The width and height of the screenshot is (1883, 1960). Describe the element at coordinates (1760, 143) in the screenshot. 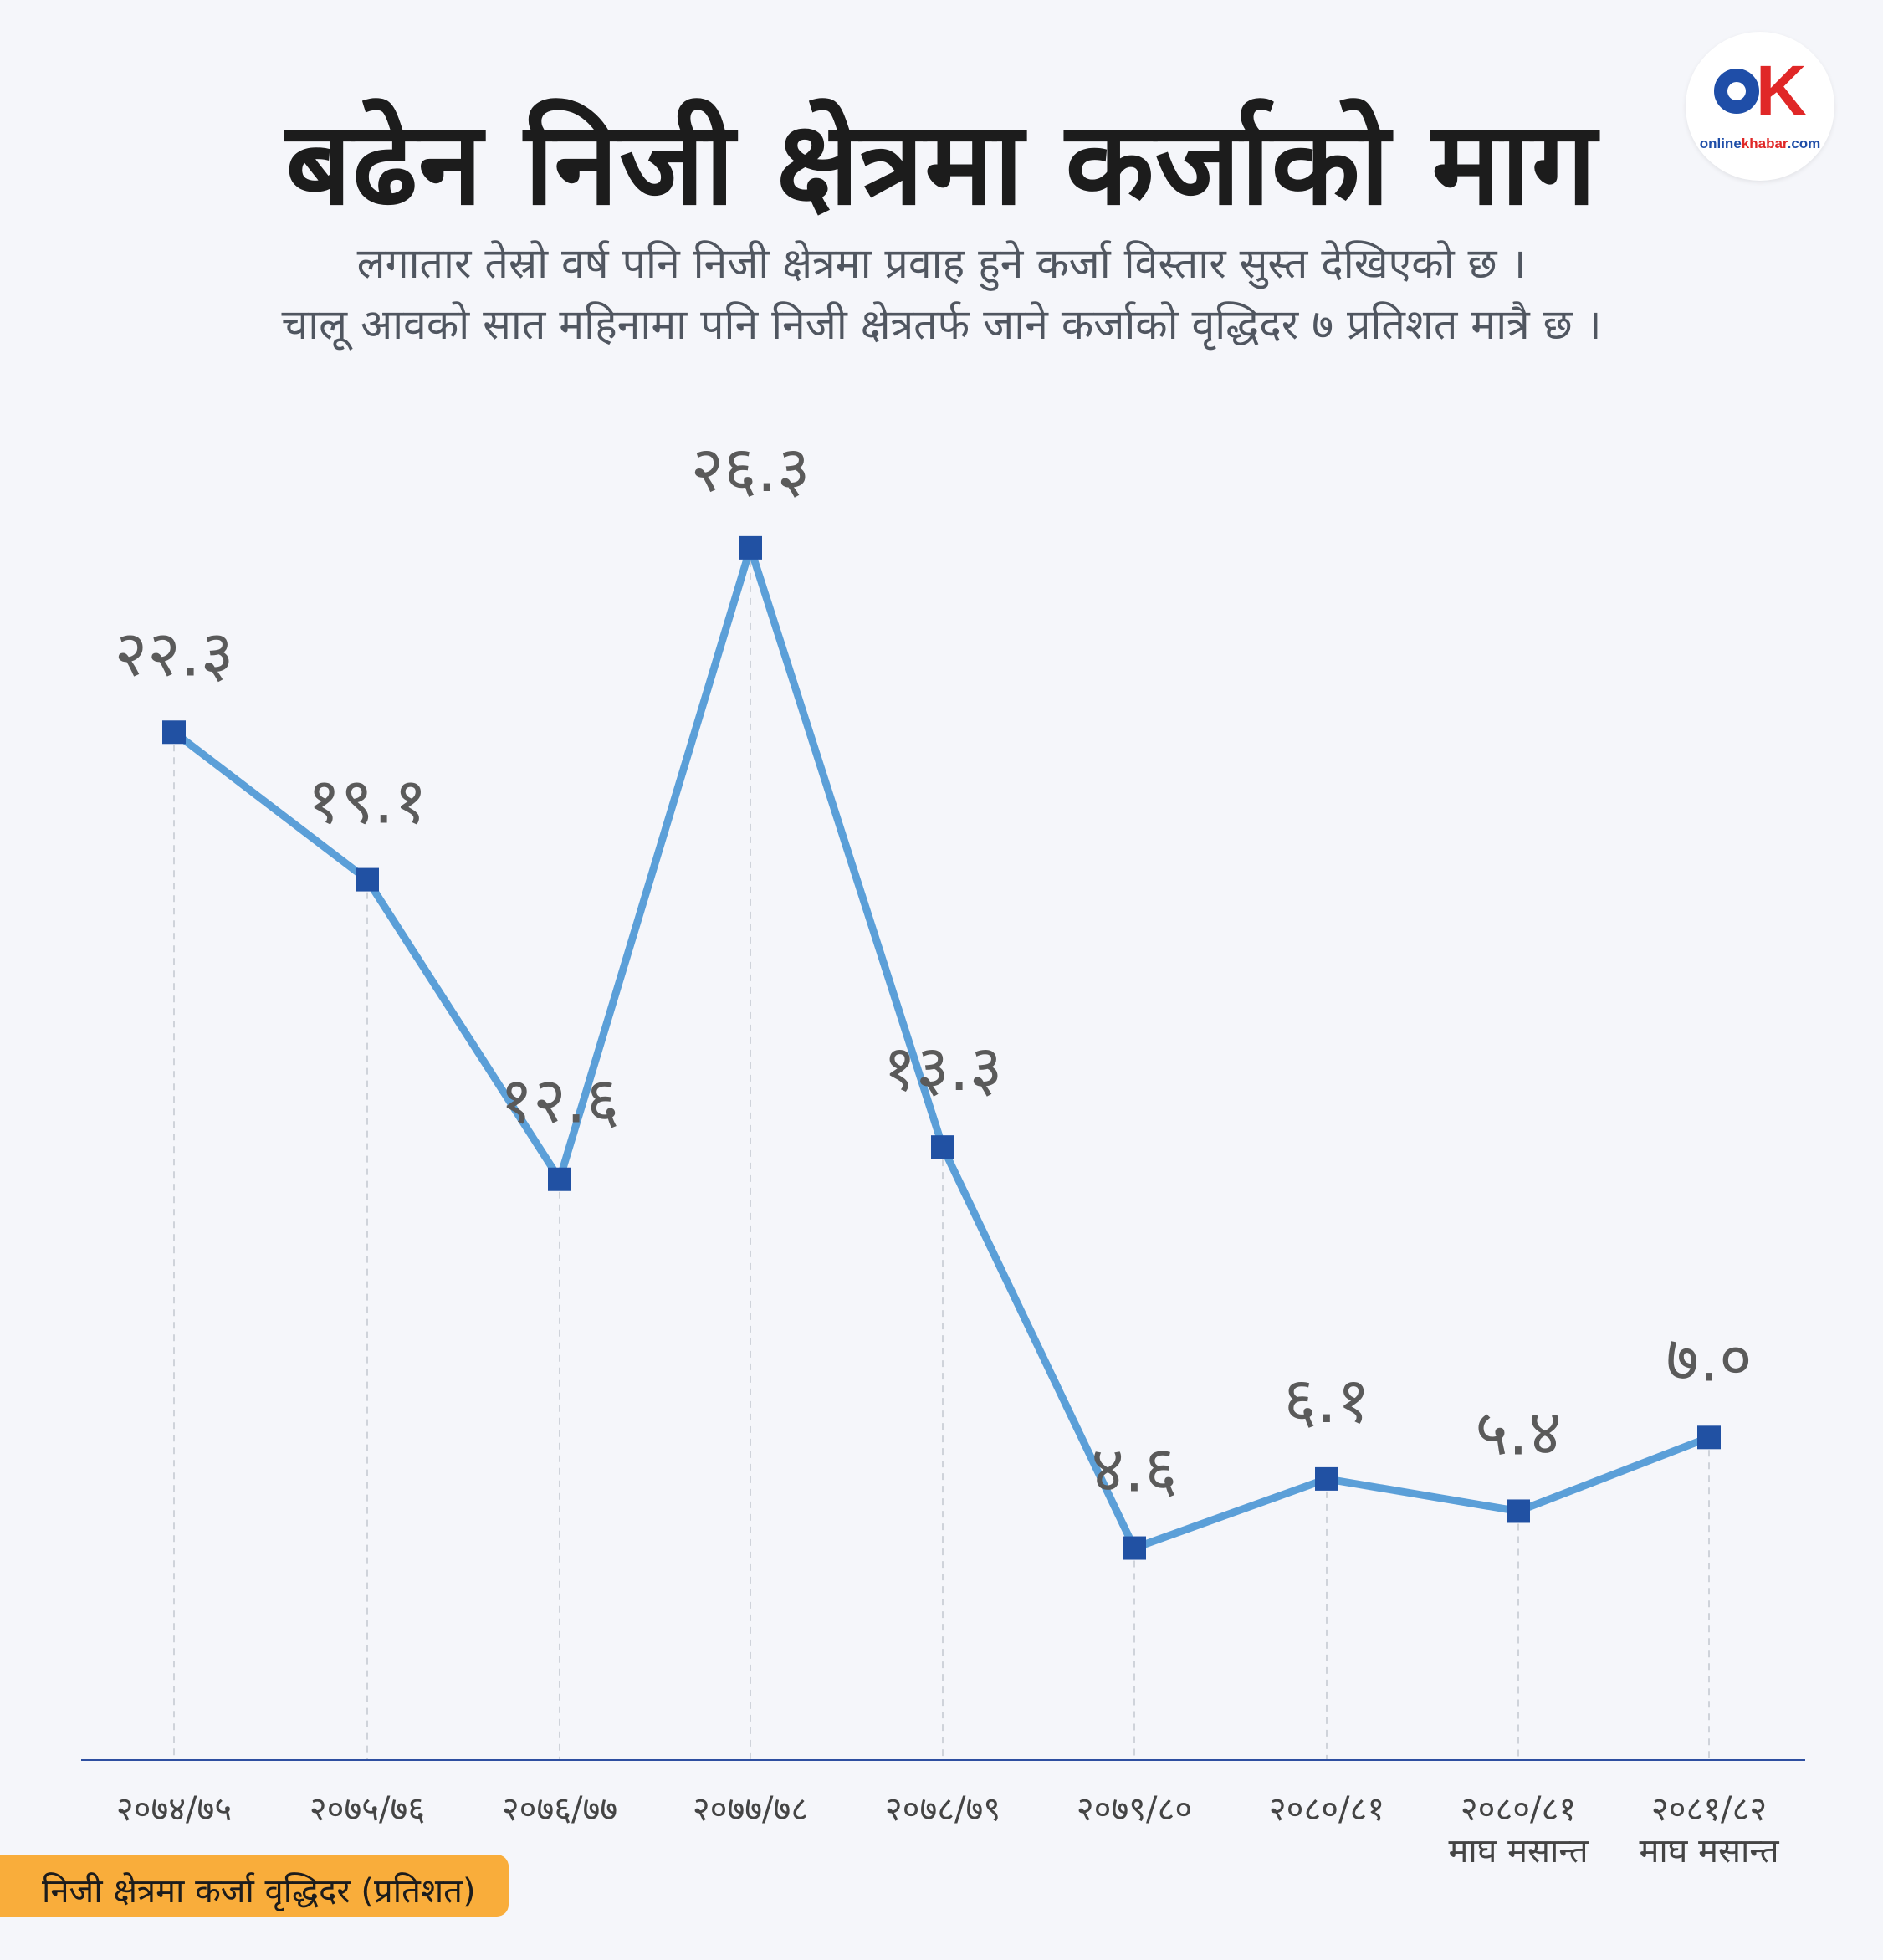

I see `logo-wordmark: onlinekhabar.com` at that location.